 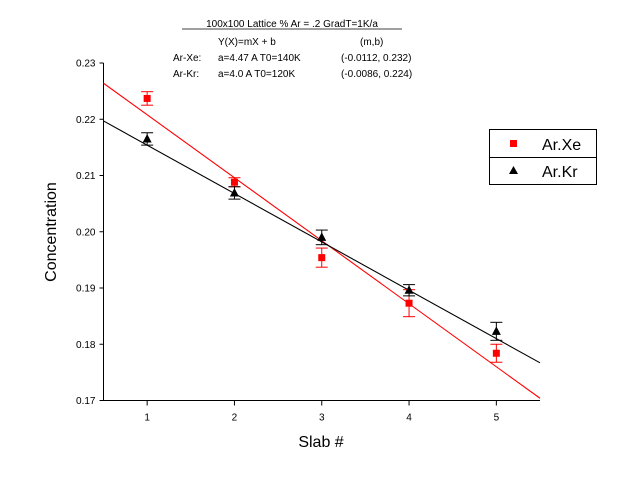 What do you see at coordinates (543, 157) in the screenshot?
I see `legend: Ar.Xe Ar.Kr` at bounding box center [543, 157].